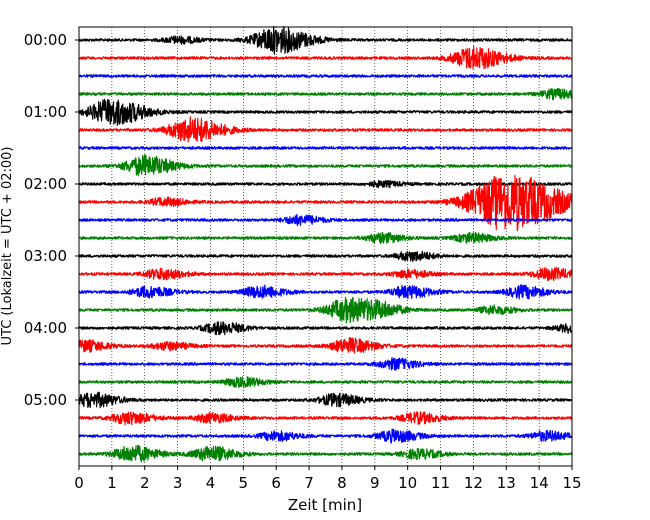 The width and height of the screenshot is (650, 520). What do you see at coordinates (244, 483) in the screenshot?
I see `x-tick-label: 5` at bounding box center [244, 483].